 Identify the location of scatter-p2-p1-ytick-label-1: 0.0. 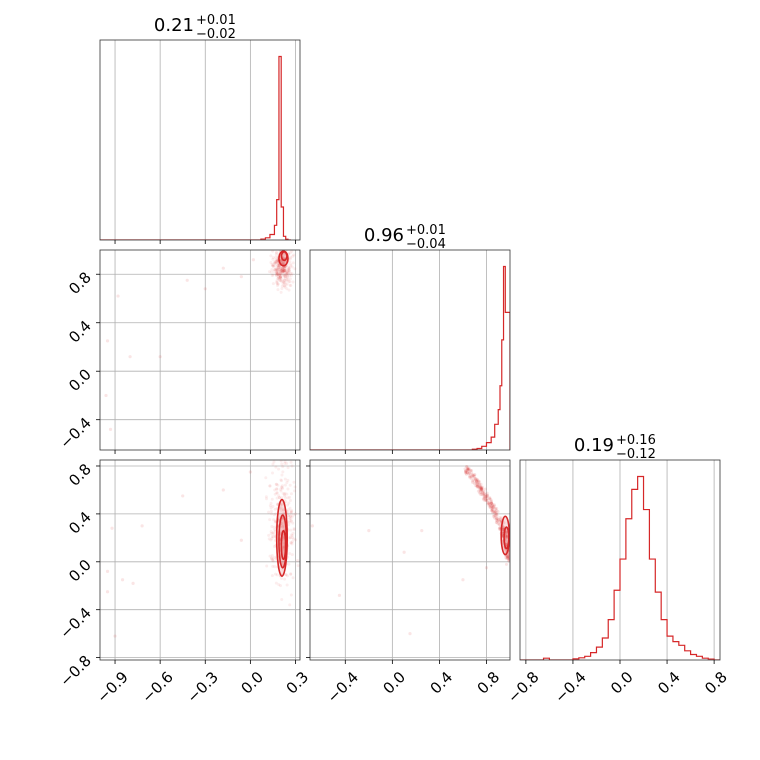
(80, 380).